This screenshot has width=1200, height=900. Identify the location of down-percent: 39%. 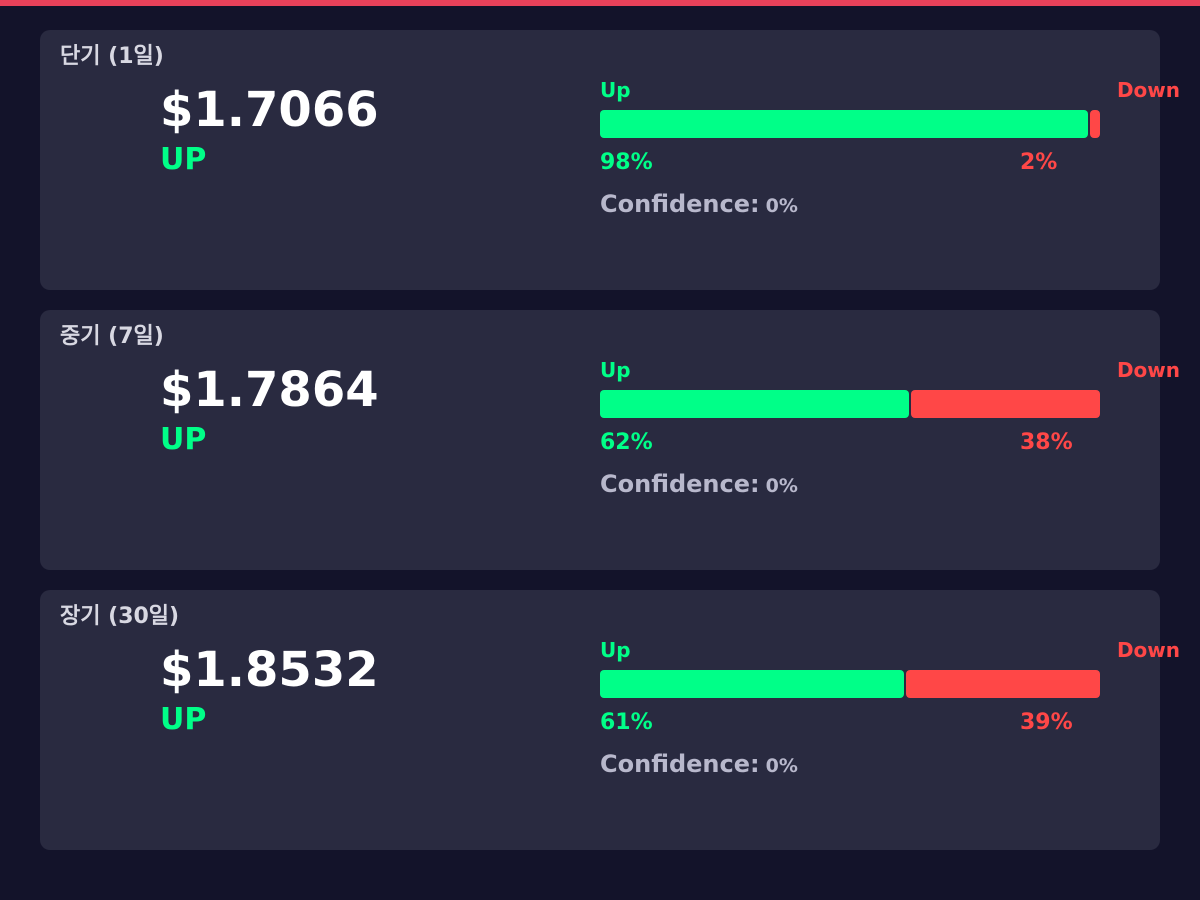
(1046, 722).